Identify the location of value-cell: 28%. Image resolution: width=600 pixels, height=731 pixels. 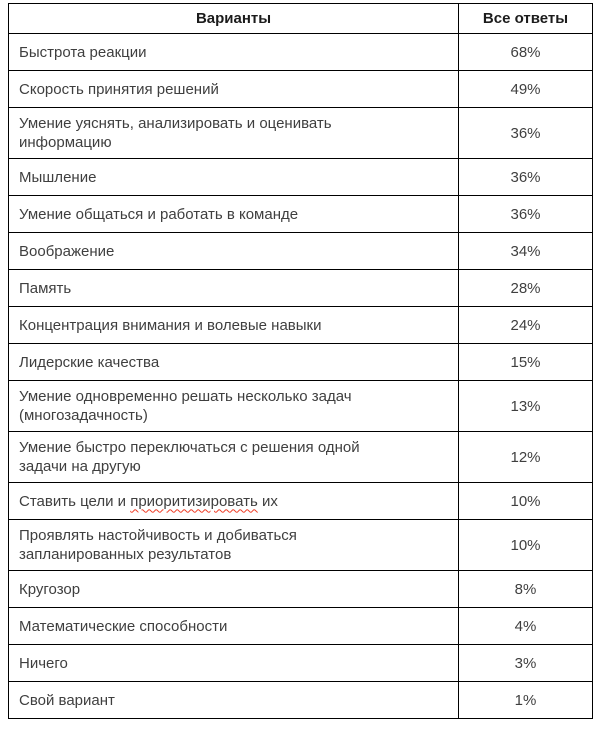
(525, 288).